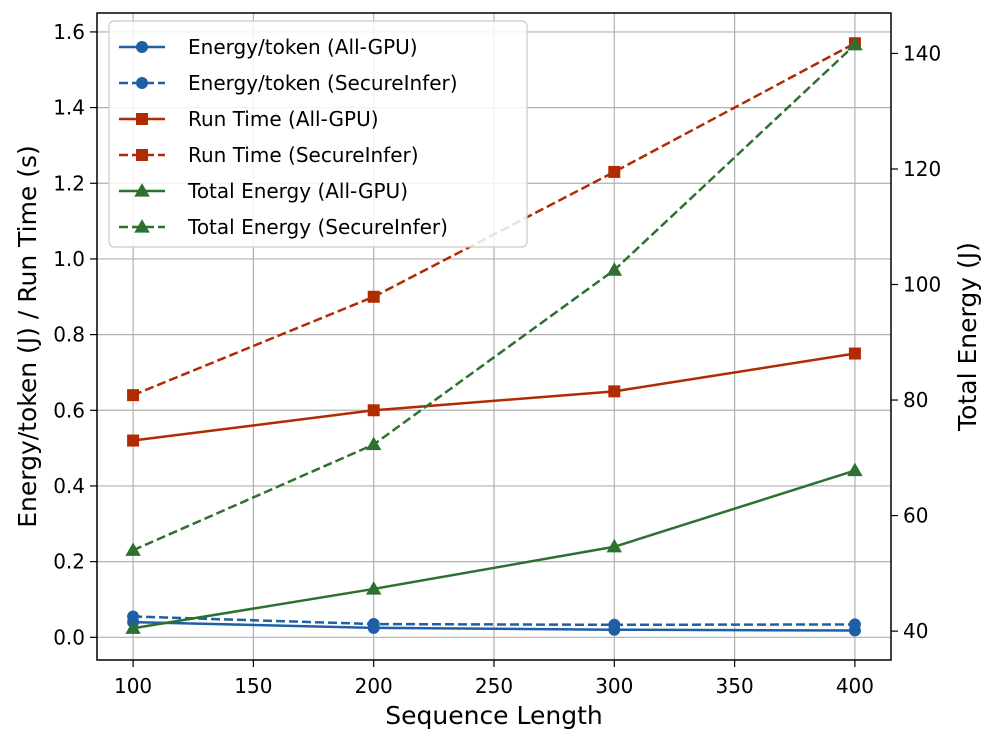 The image size is (997, 743). I want to click on x-tick-label: 350, so click(735, 686).